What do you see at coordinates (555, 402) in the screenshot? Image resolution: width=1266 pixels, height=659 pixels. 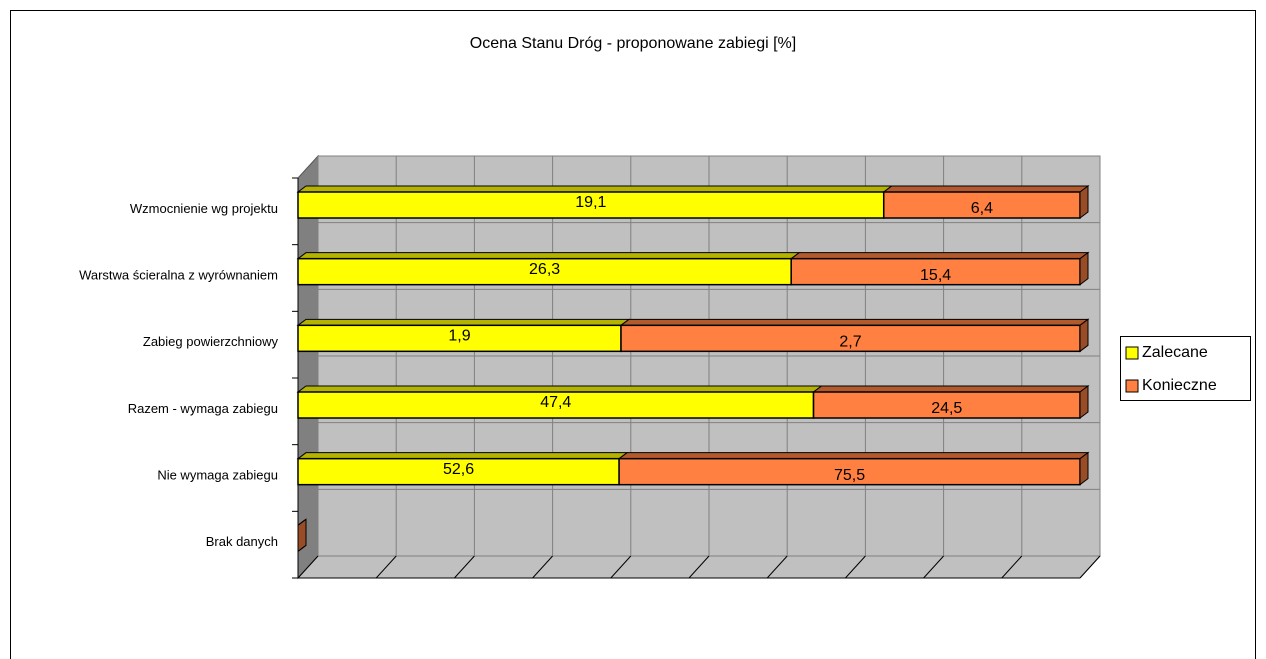 I see `data-label: 47,4` at bounding box center [555, 402].